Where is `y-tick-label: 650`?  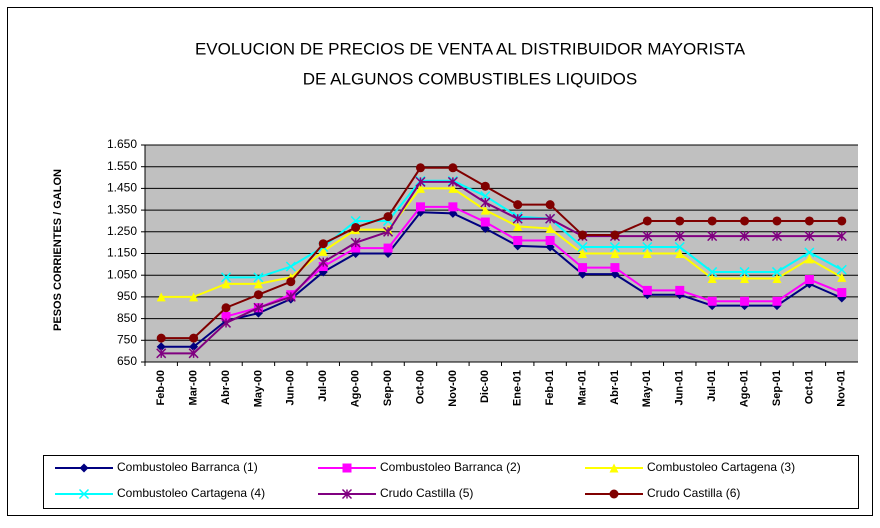
y-tick-label: 650 is located at coordinates (127, 361).